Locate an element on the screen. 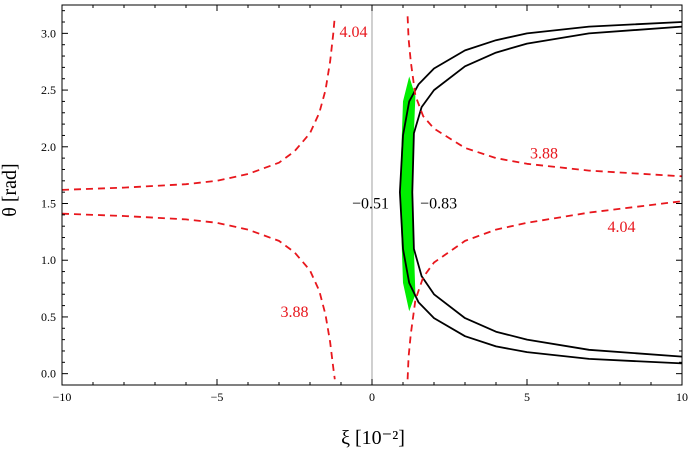 The image size is (692, 453). label-388-right: 3.88 is located at coordinates (544, 153).